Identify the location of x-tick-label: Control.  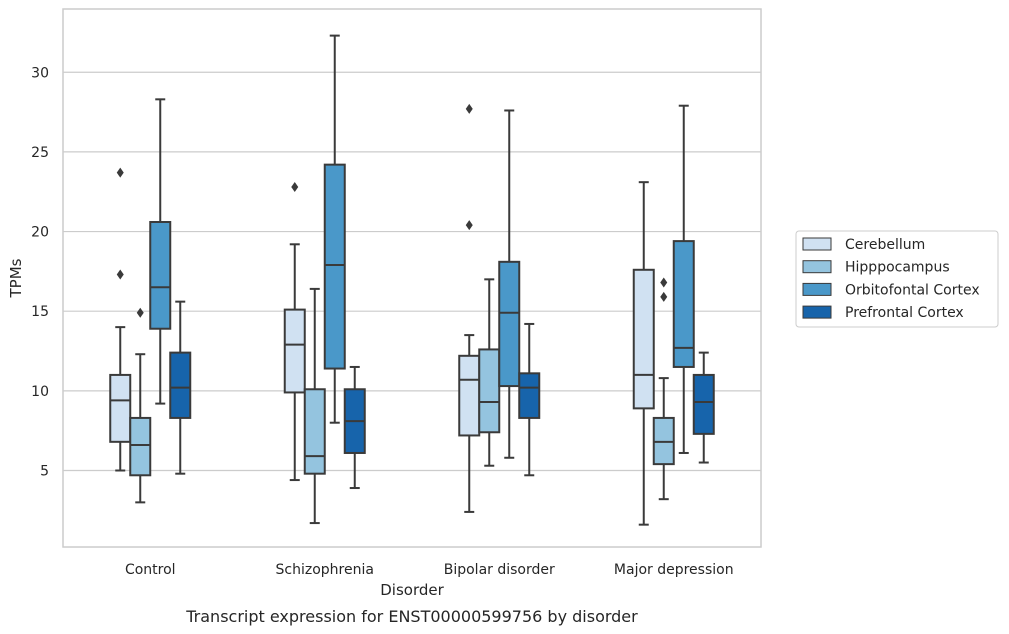
(150, 570).